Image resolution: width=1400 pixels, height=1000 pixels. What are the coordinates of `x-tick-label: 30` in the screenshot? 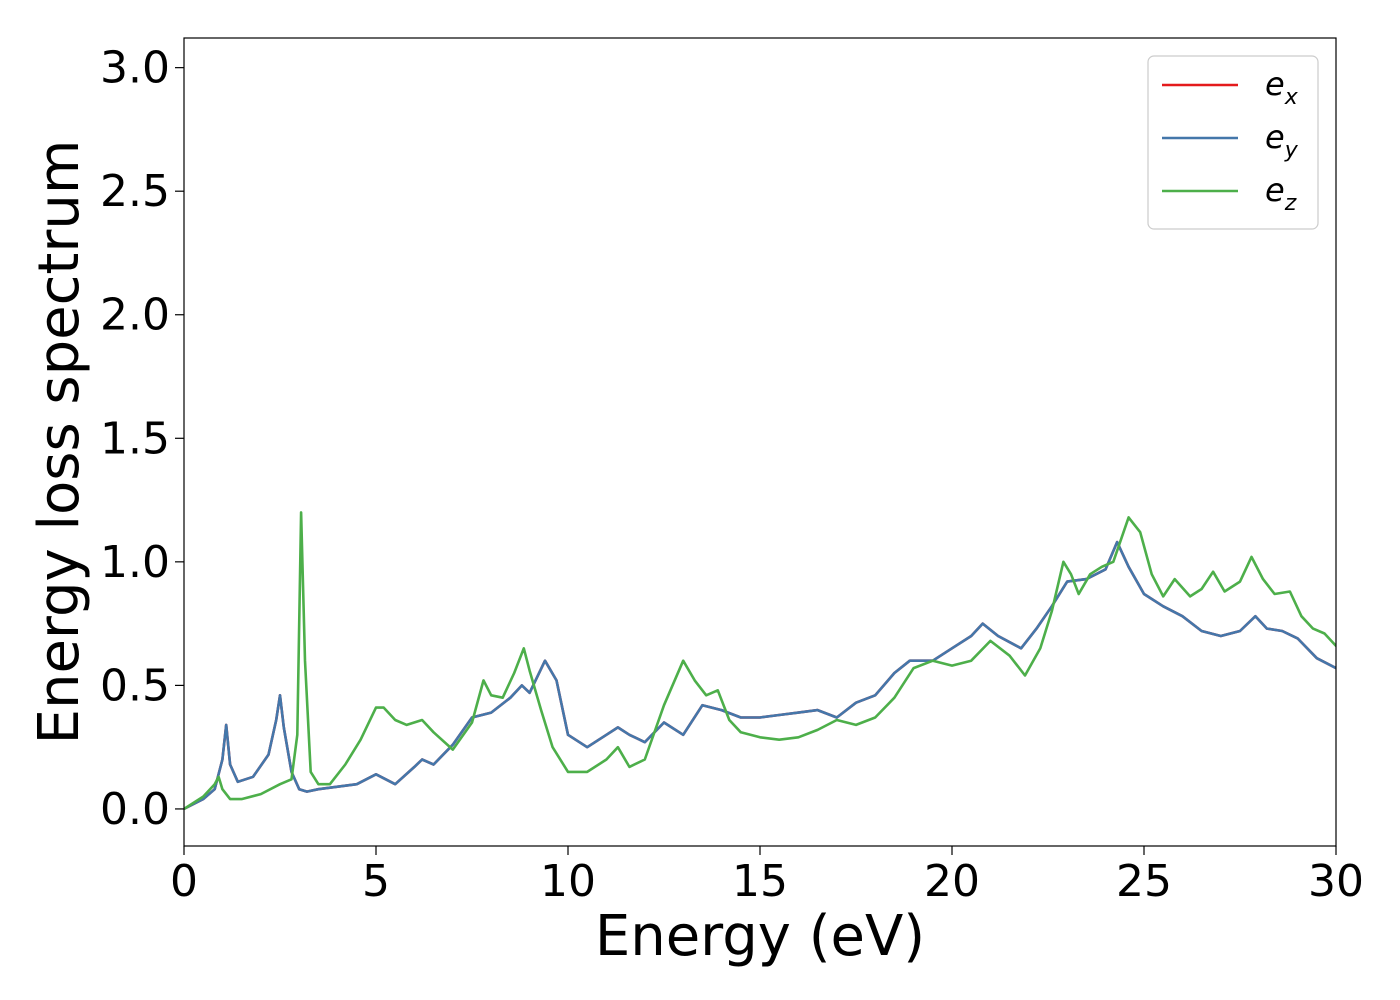 It's located at (1336, 881).